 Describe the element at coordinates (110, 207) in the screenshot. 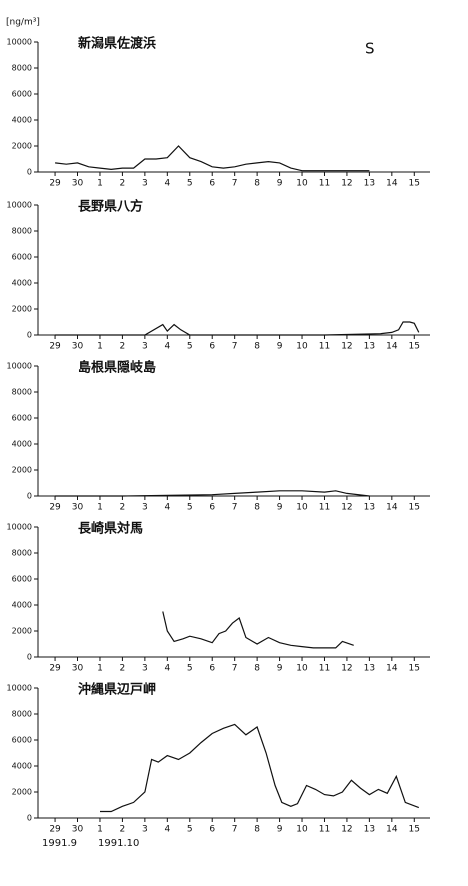

I see `chart-title: 長野県八方` at that location.